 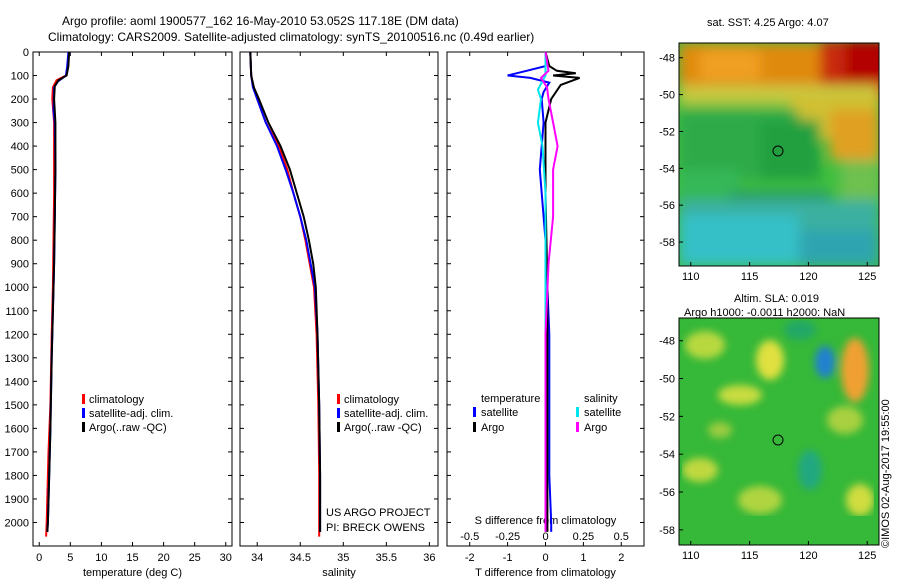 I want to click on difference-xtick-label: 0, so click(x=545, y=558).